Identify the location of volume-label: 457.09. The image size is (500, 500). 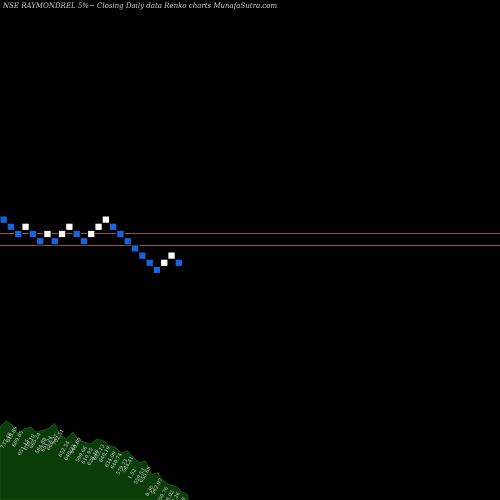
(181, 498).